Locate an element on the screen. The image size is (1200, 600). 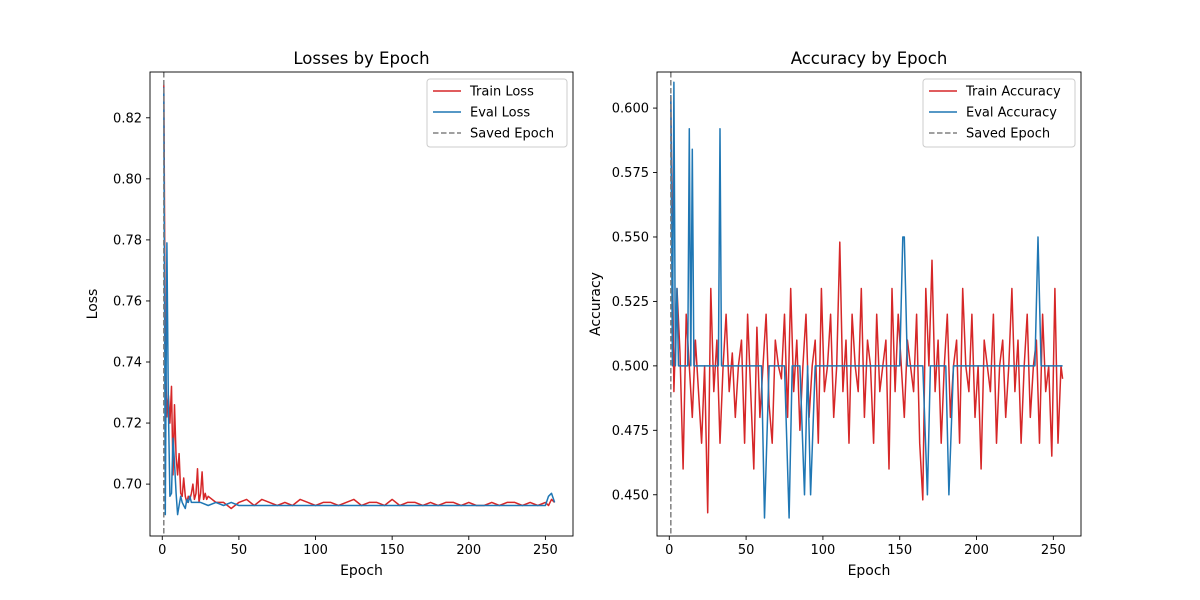
y-tick-label: 0.475 is located at coordinates (630, 431).